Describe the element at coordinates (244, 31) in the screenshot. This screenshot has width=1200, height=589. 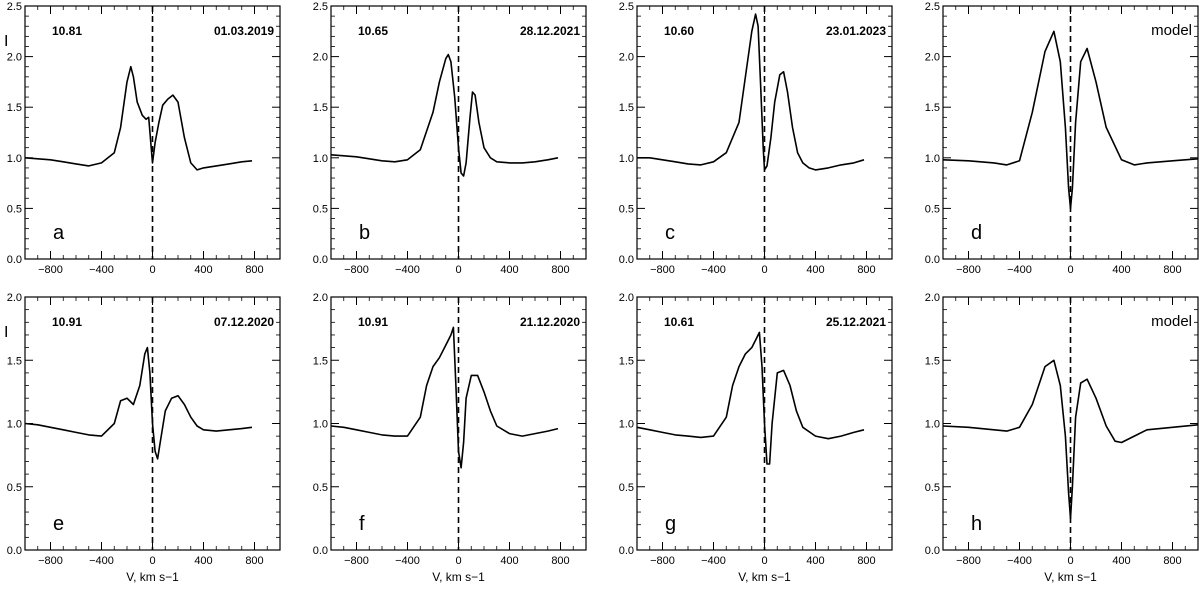
I see `date-label: 01.03.2019` at that location.